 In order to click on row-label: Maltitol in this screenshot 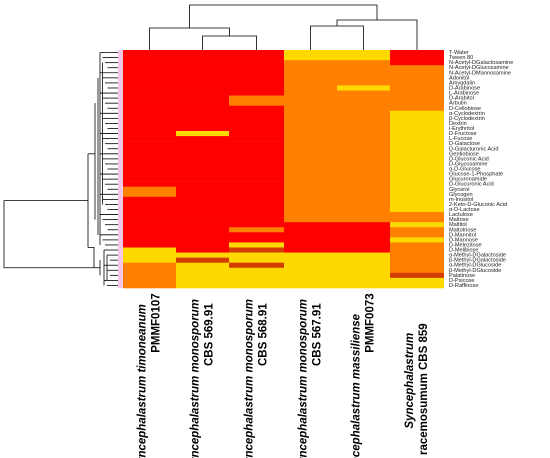, I will do `click(458, 225)`.